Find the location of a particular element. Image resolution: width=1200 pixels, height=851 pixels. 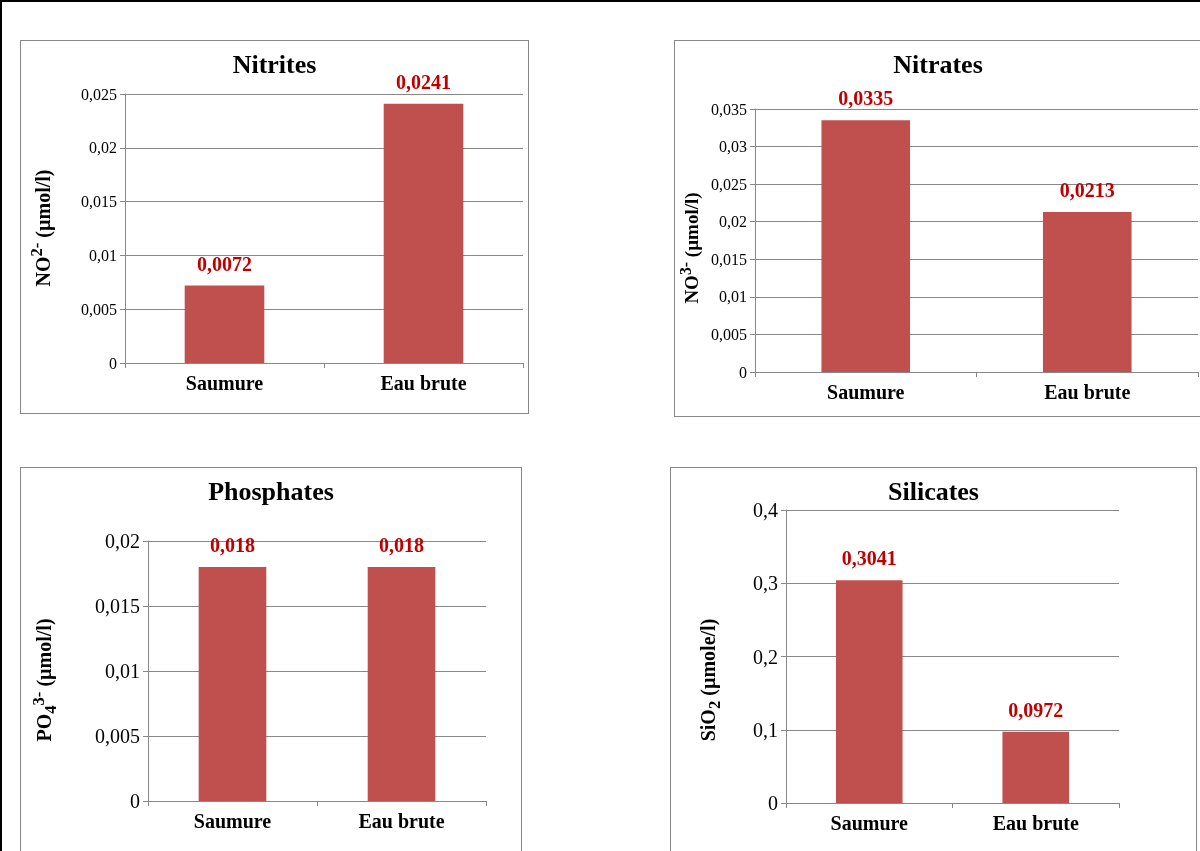

data-label: 0,0972 is located at coordinates (1036, 709).